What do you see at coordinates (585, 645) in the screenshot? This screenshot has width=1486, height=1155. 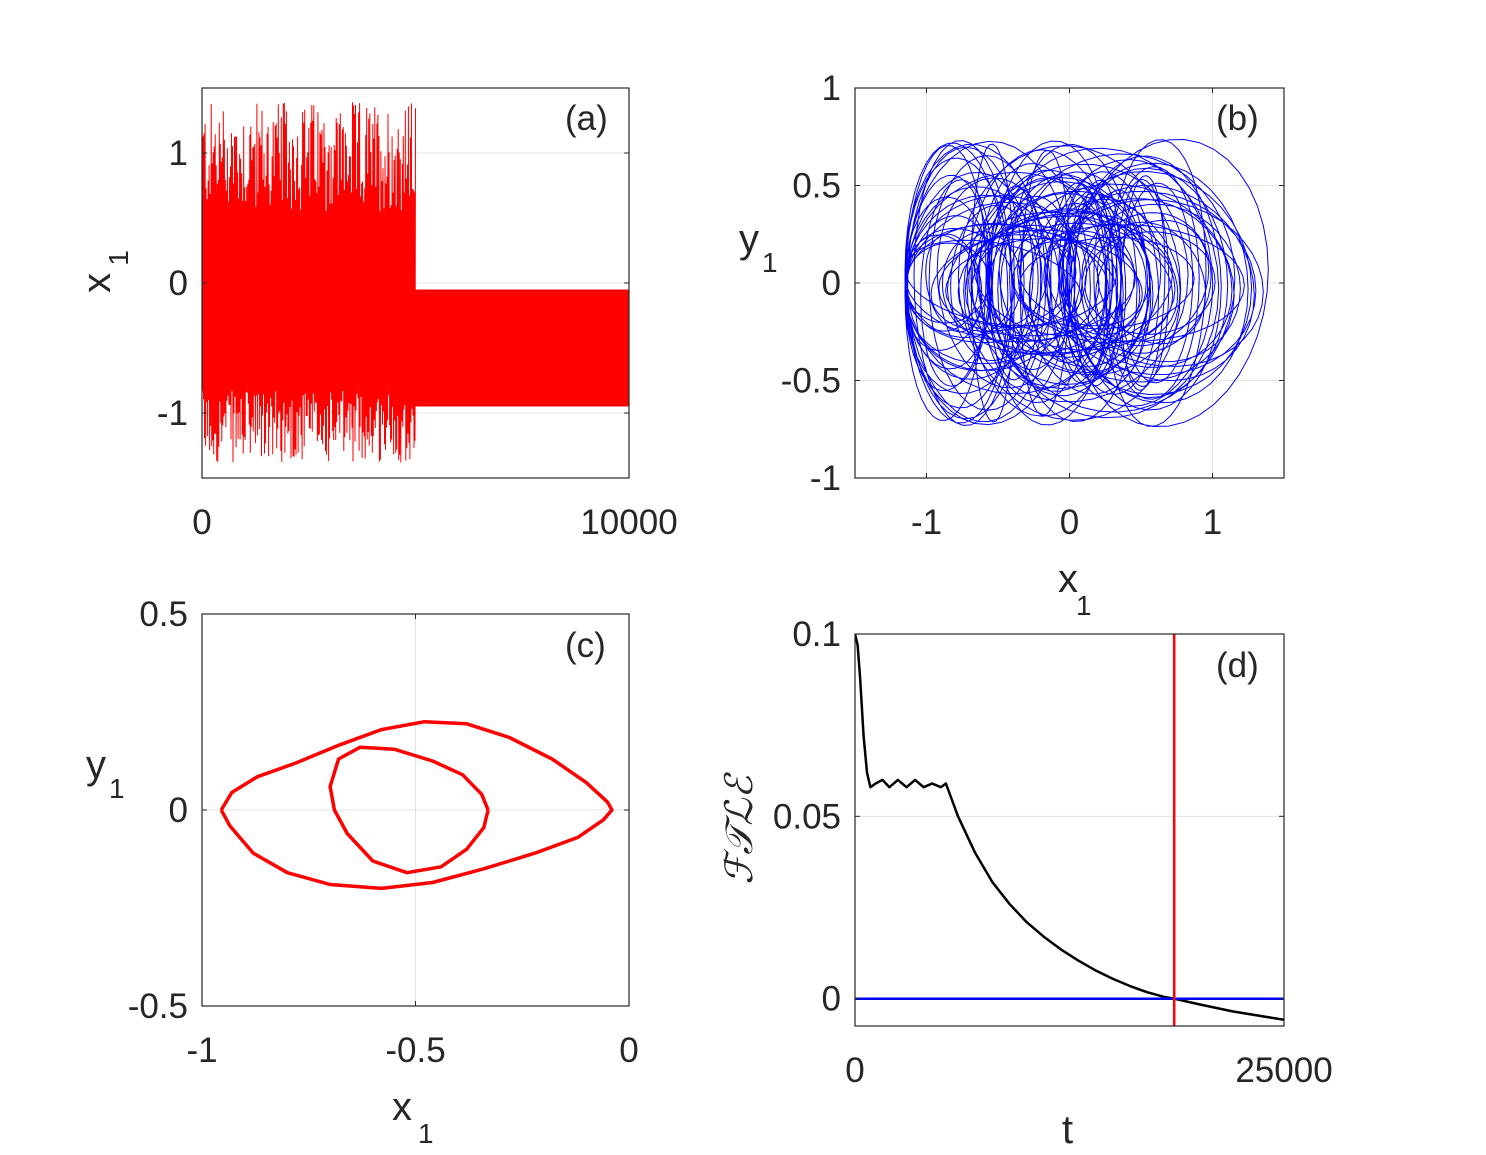 I see `panel-c-label: (c)` at bounding box center [585, 645].